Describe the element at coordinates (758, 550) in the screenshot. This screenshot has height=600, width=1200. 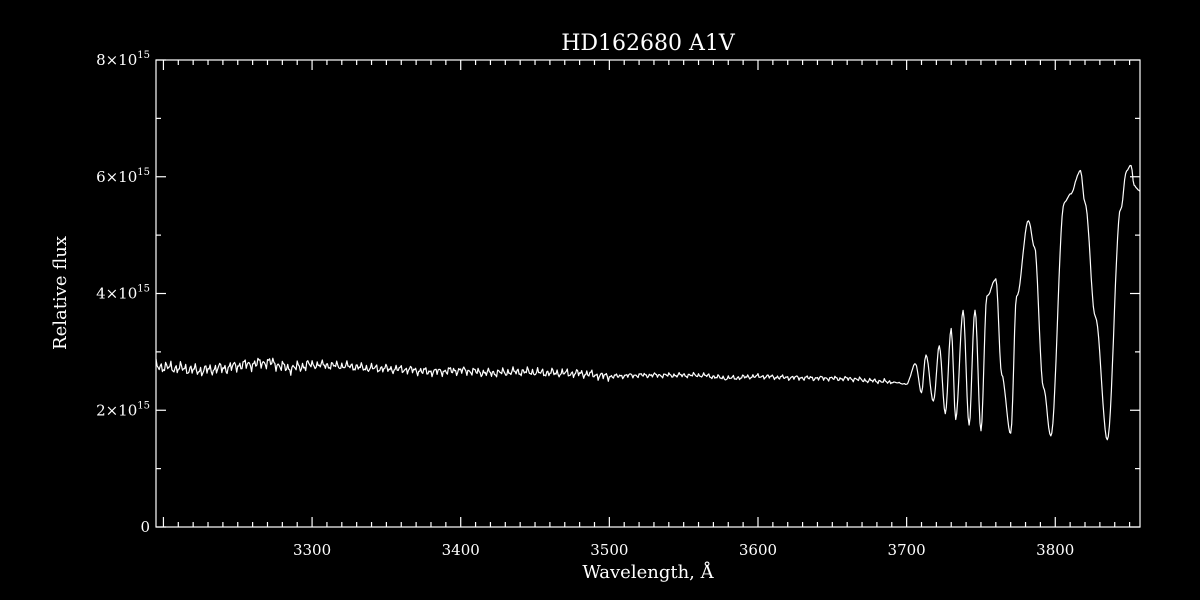
I see `x-tick-label: 3600` at that location.